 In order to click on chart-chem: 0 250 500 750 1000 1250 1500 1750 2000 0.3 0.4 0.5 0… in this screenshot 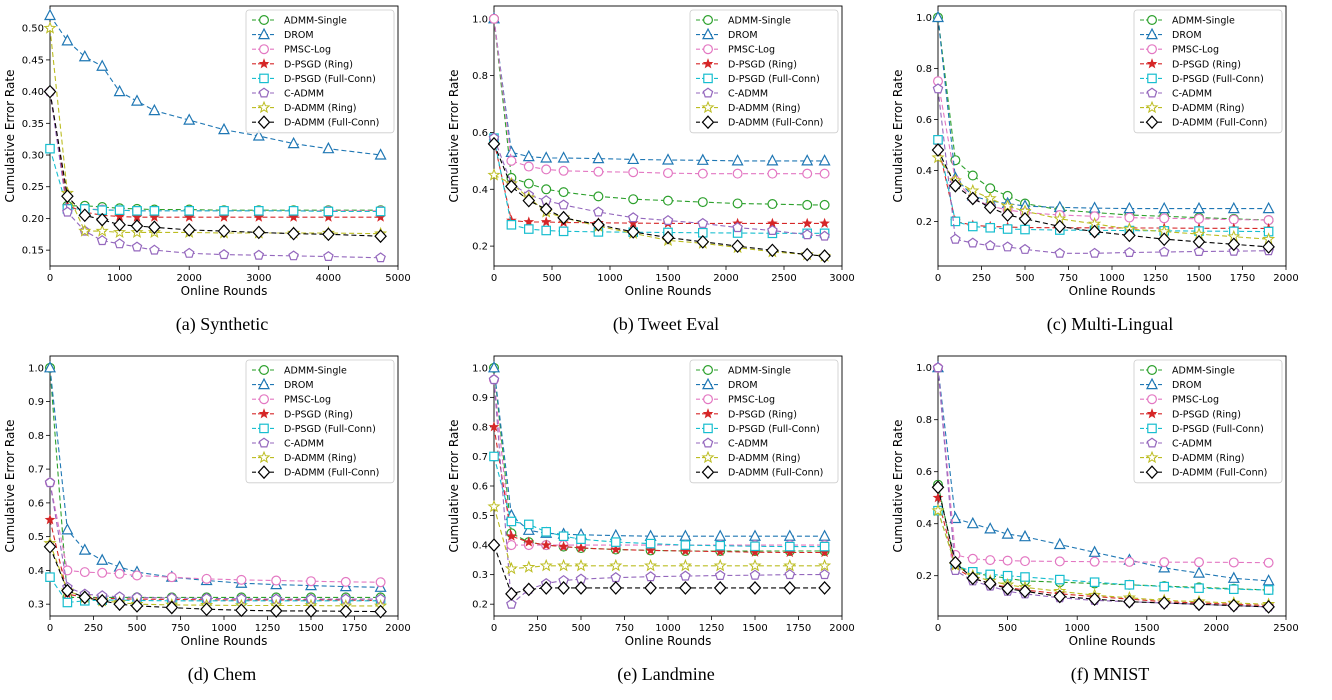, I will do `click(207, 501)`.